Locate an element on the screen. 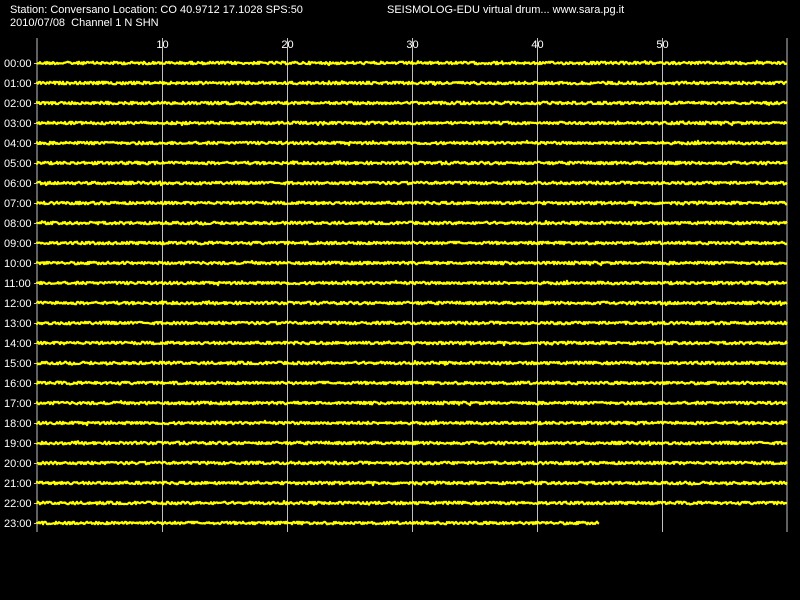 This screenshot has height=600, width=800. hour-label: 09:00 is located at coordinates (18, 244).